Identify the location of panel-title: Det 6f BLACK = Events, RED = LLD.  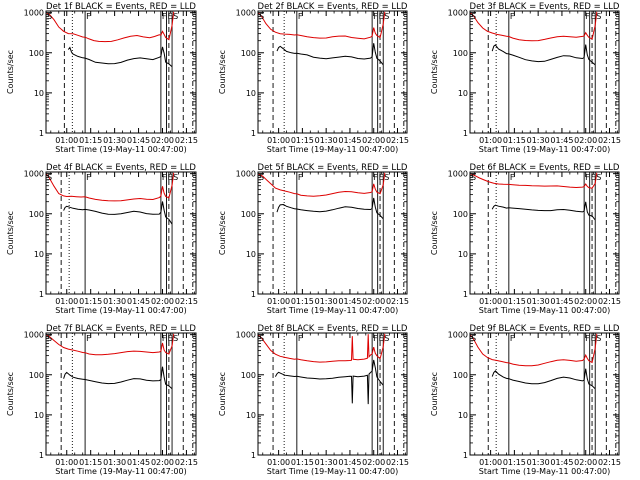
(545, 168).